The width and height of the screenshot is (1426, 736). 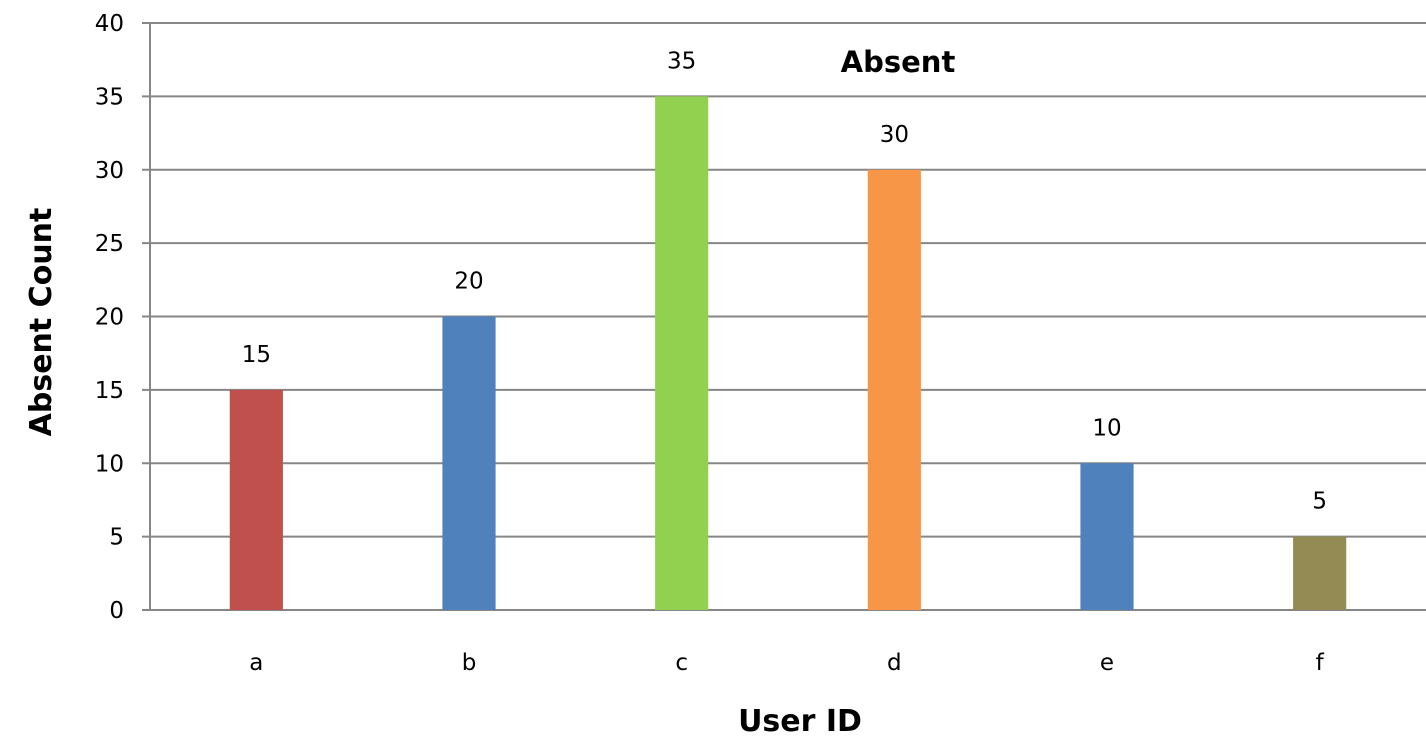 What do you see at coordinates (1320, 663) in the screenshot?
I see `x-tick-label-f: f` at bounding box center [1320, 663].